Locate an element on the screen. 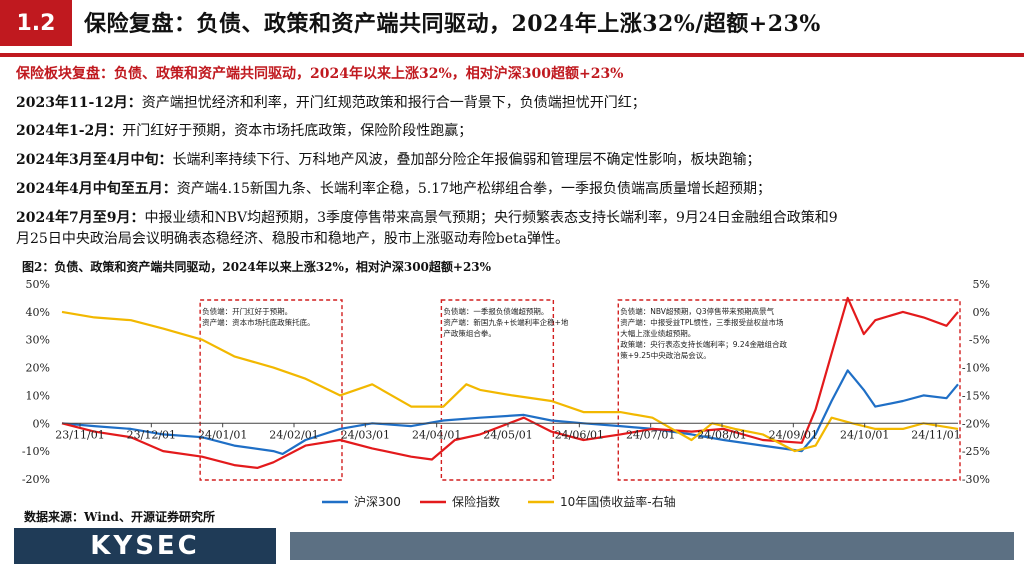 The height and width of the screenshot is (576, 1024). left-tick-label: -10% is located at coordinates (36, 451).